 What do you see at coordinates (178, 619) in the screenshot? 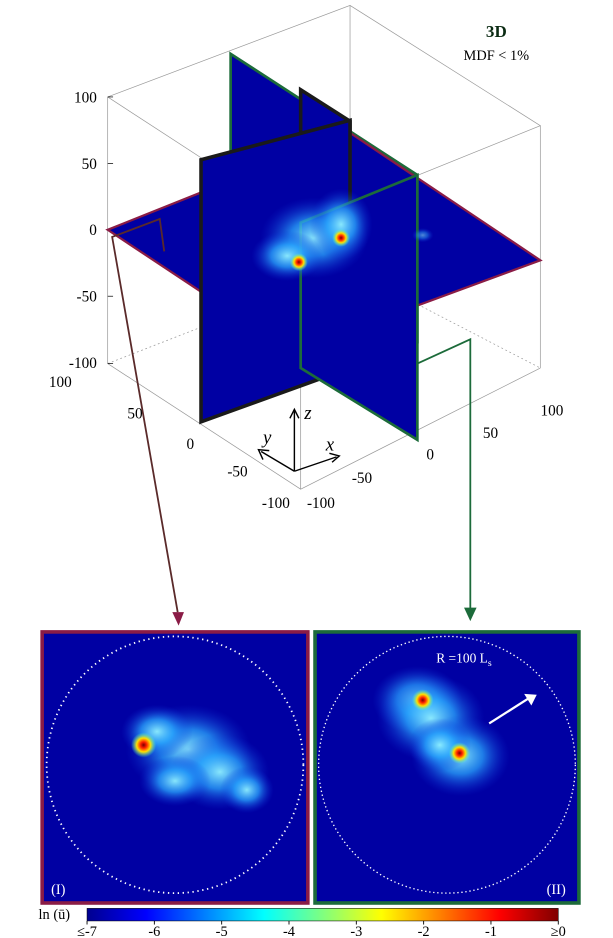
I see `xy-arrowhead` at bounding box center [178, 619].